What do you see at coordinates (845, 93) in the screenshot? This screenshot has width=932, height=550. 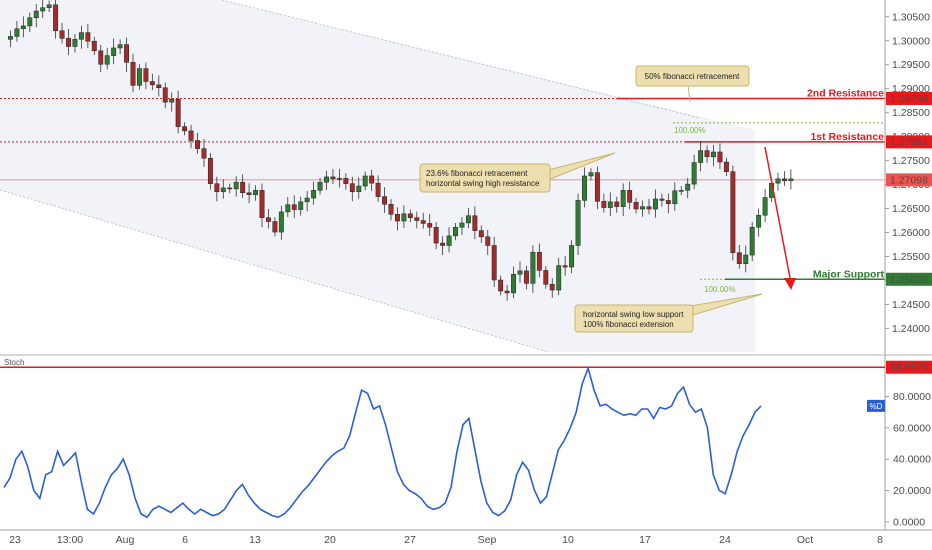 I see `second-resistance-label: 2nd Resistance` at bounding box center [845, 93].